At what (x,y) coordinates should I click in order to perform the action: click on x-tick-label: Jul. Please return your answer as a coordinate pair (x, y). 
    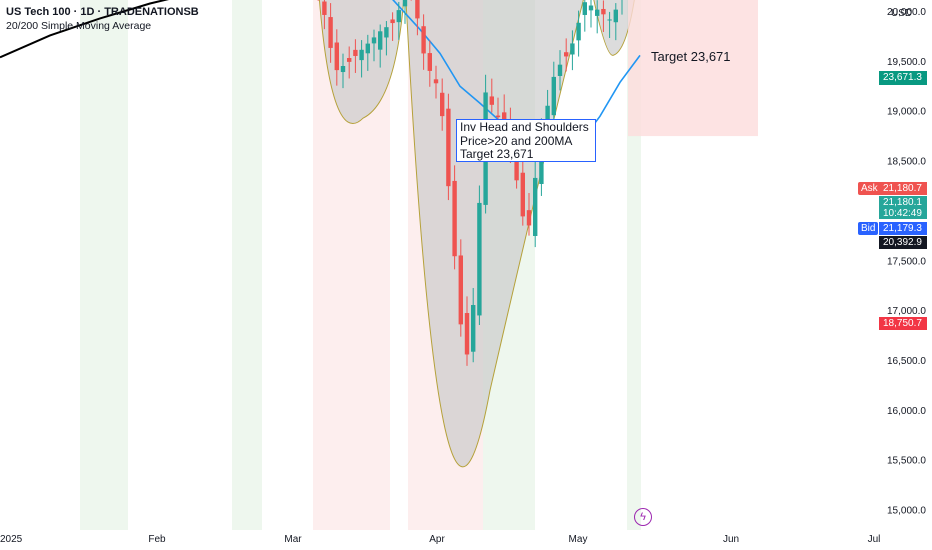
    Looking at the image, I should click on (874, 539).